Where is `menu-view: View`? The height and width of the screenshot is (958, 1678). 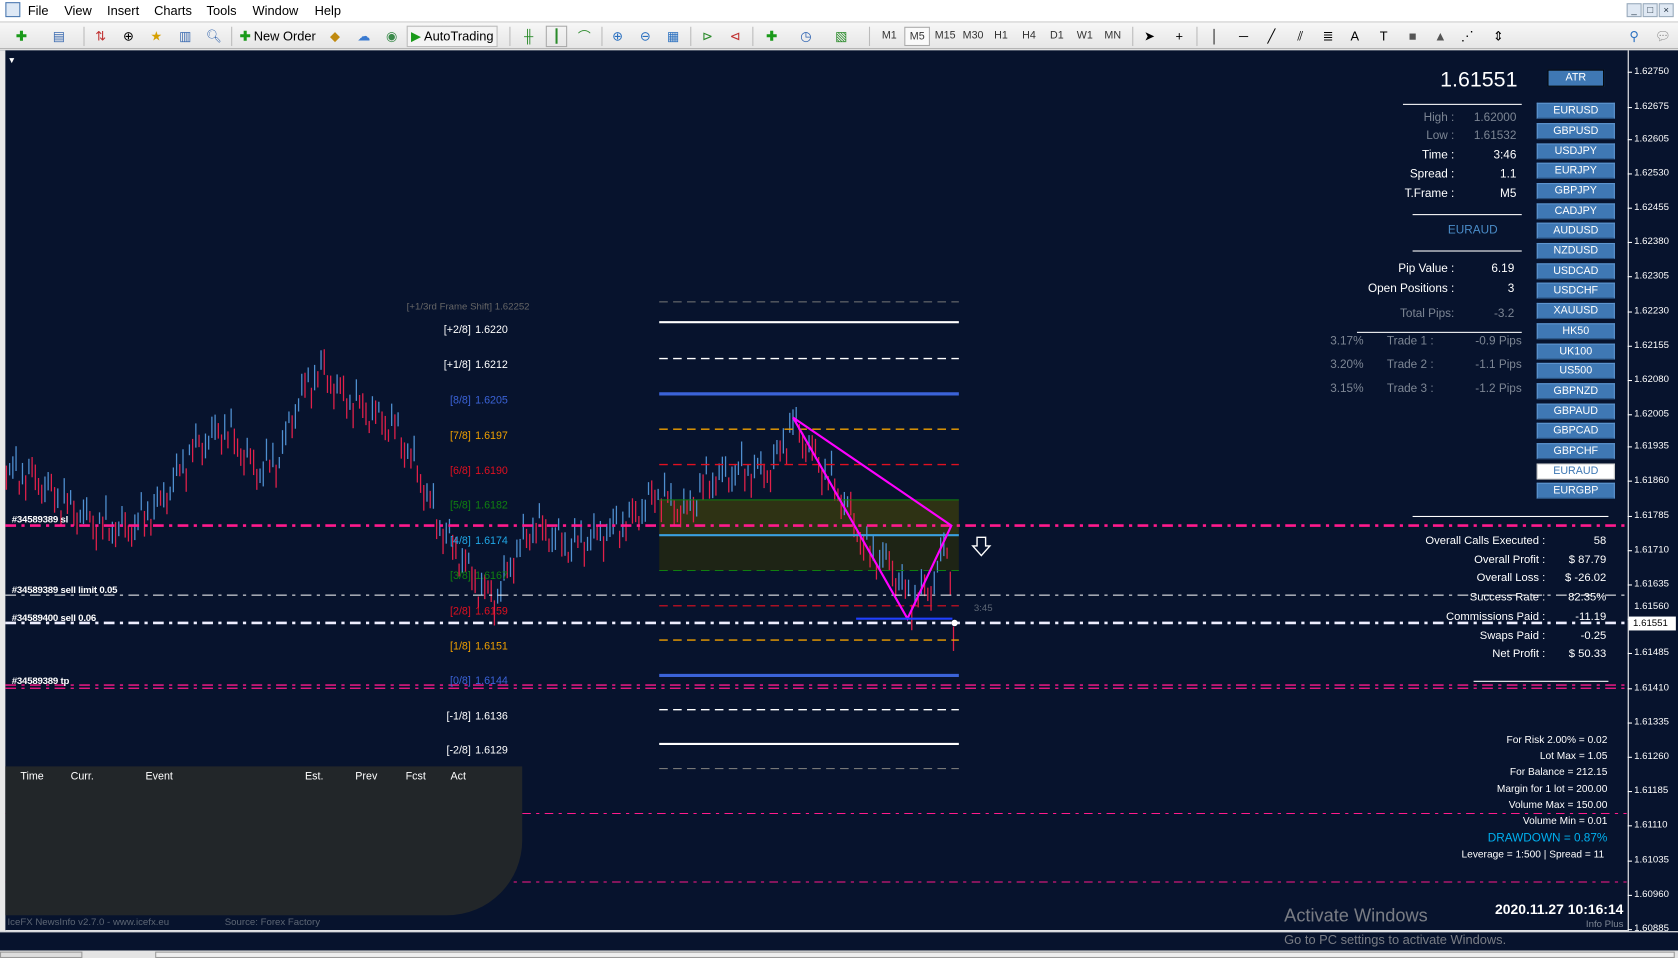 menu-view: View is located at coordinates (78, 11).